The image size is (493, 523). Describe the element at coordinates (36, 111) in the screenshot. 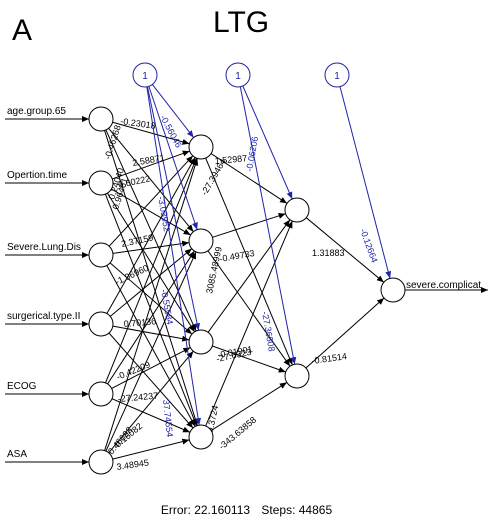

I see `input-label-0: age.group.65` at that location.